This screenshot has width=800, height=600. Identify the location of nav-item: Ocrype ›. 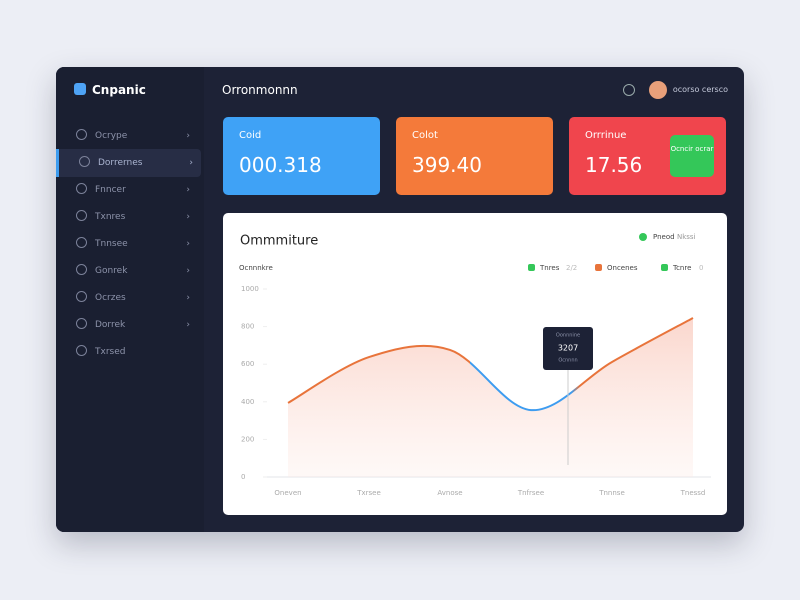
(127, 136).